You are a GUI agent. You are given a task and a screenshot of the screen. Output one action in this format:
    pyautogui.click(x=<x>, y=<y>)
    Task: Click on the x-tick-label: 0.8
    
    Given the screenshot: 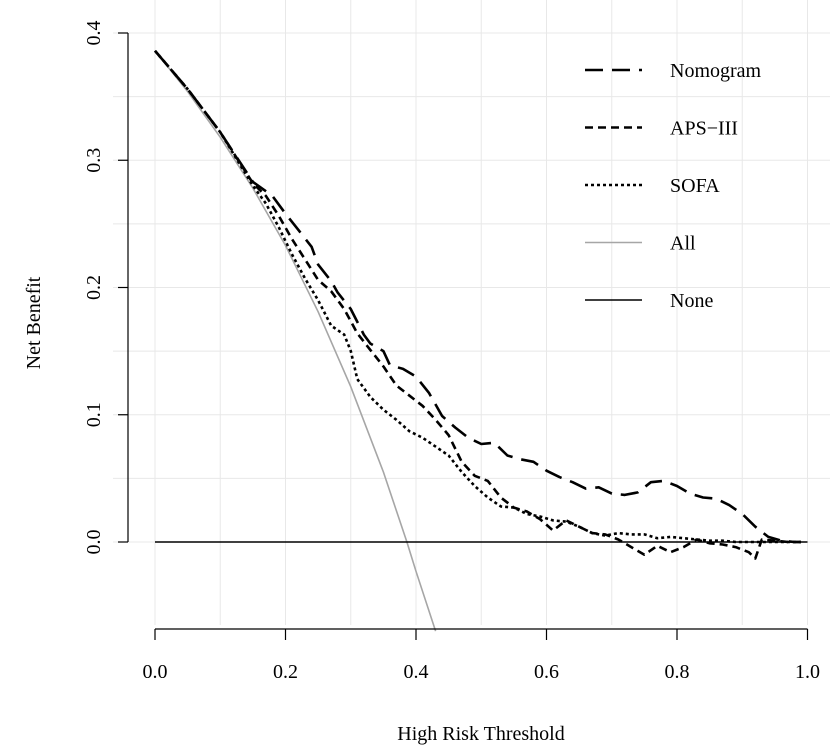 What is the action you would take?
    pyautogui.click(x=677, y=672)
    